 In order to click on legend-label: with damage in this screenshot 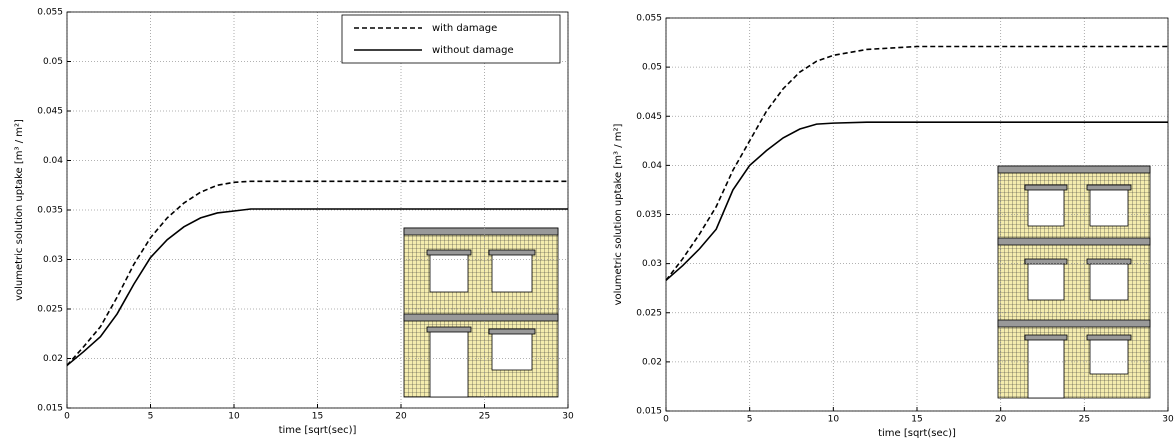, I will do `click(464, 28)`.